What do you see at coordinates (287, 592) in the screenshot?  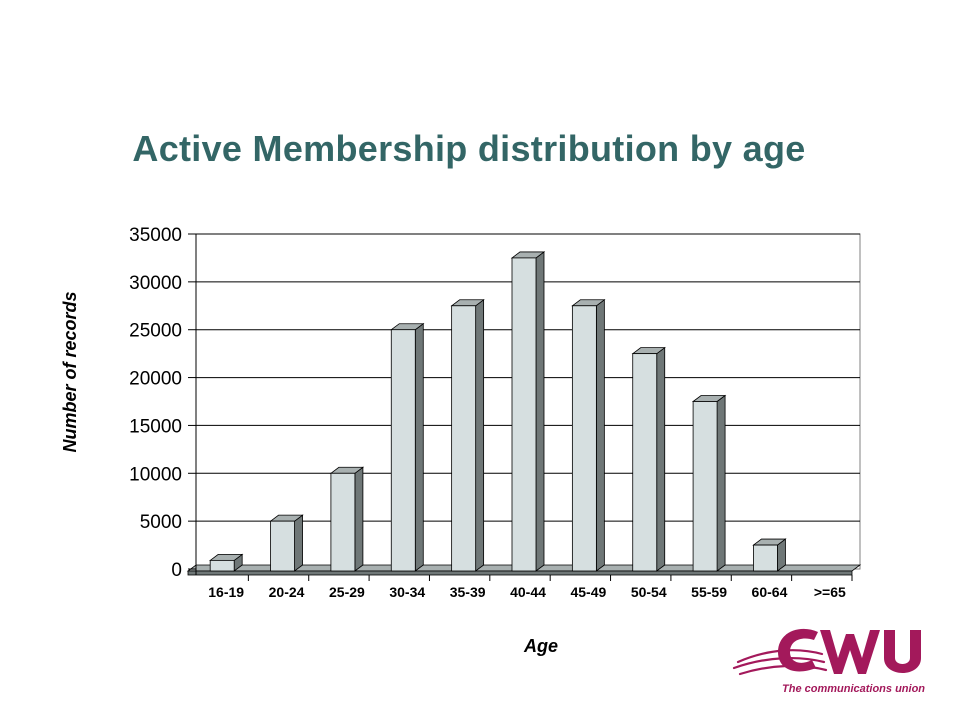 I see `x-tick-label: 20-24` at bounding box center [287, 592].